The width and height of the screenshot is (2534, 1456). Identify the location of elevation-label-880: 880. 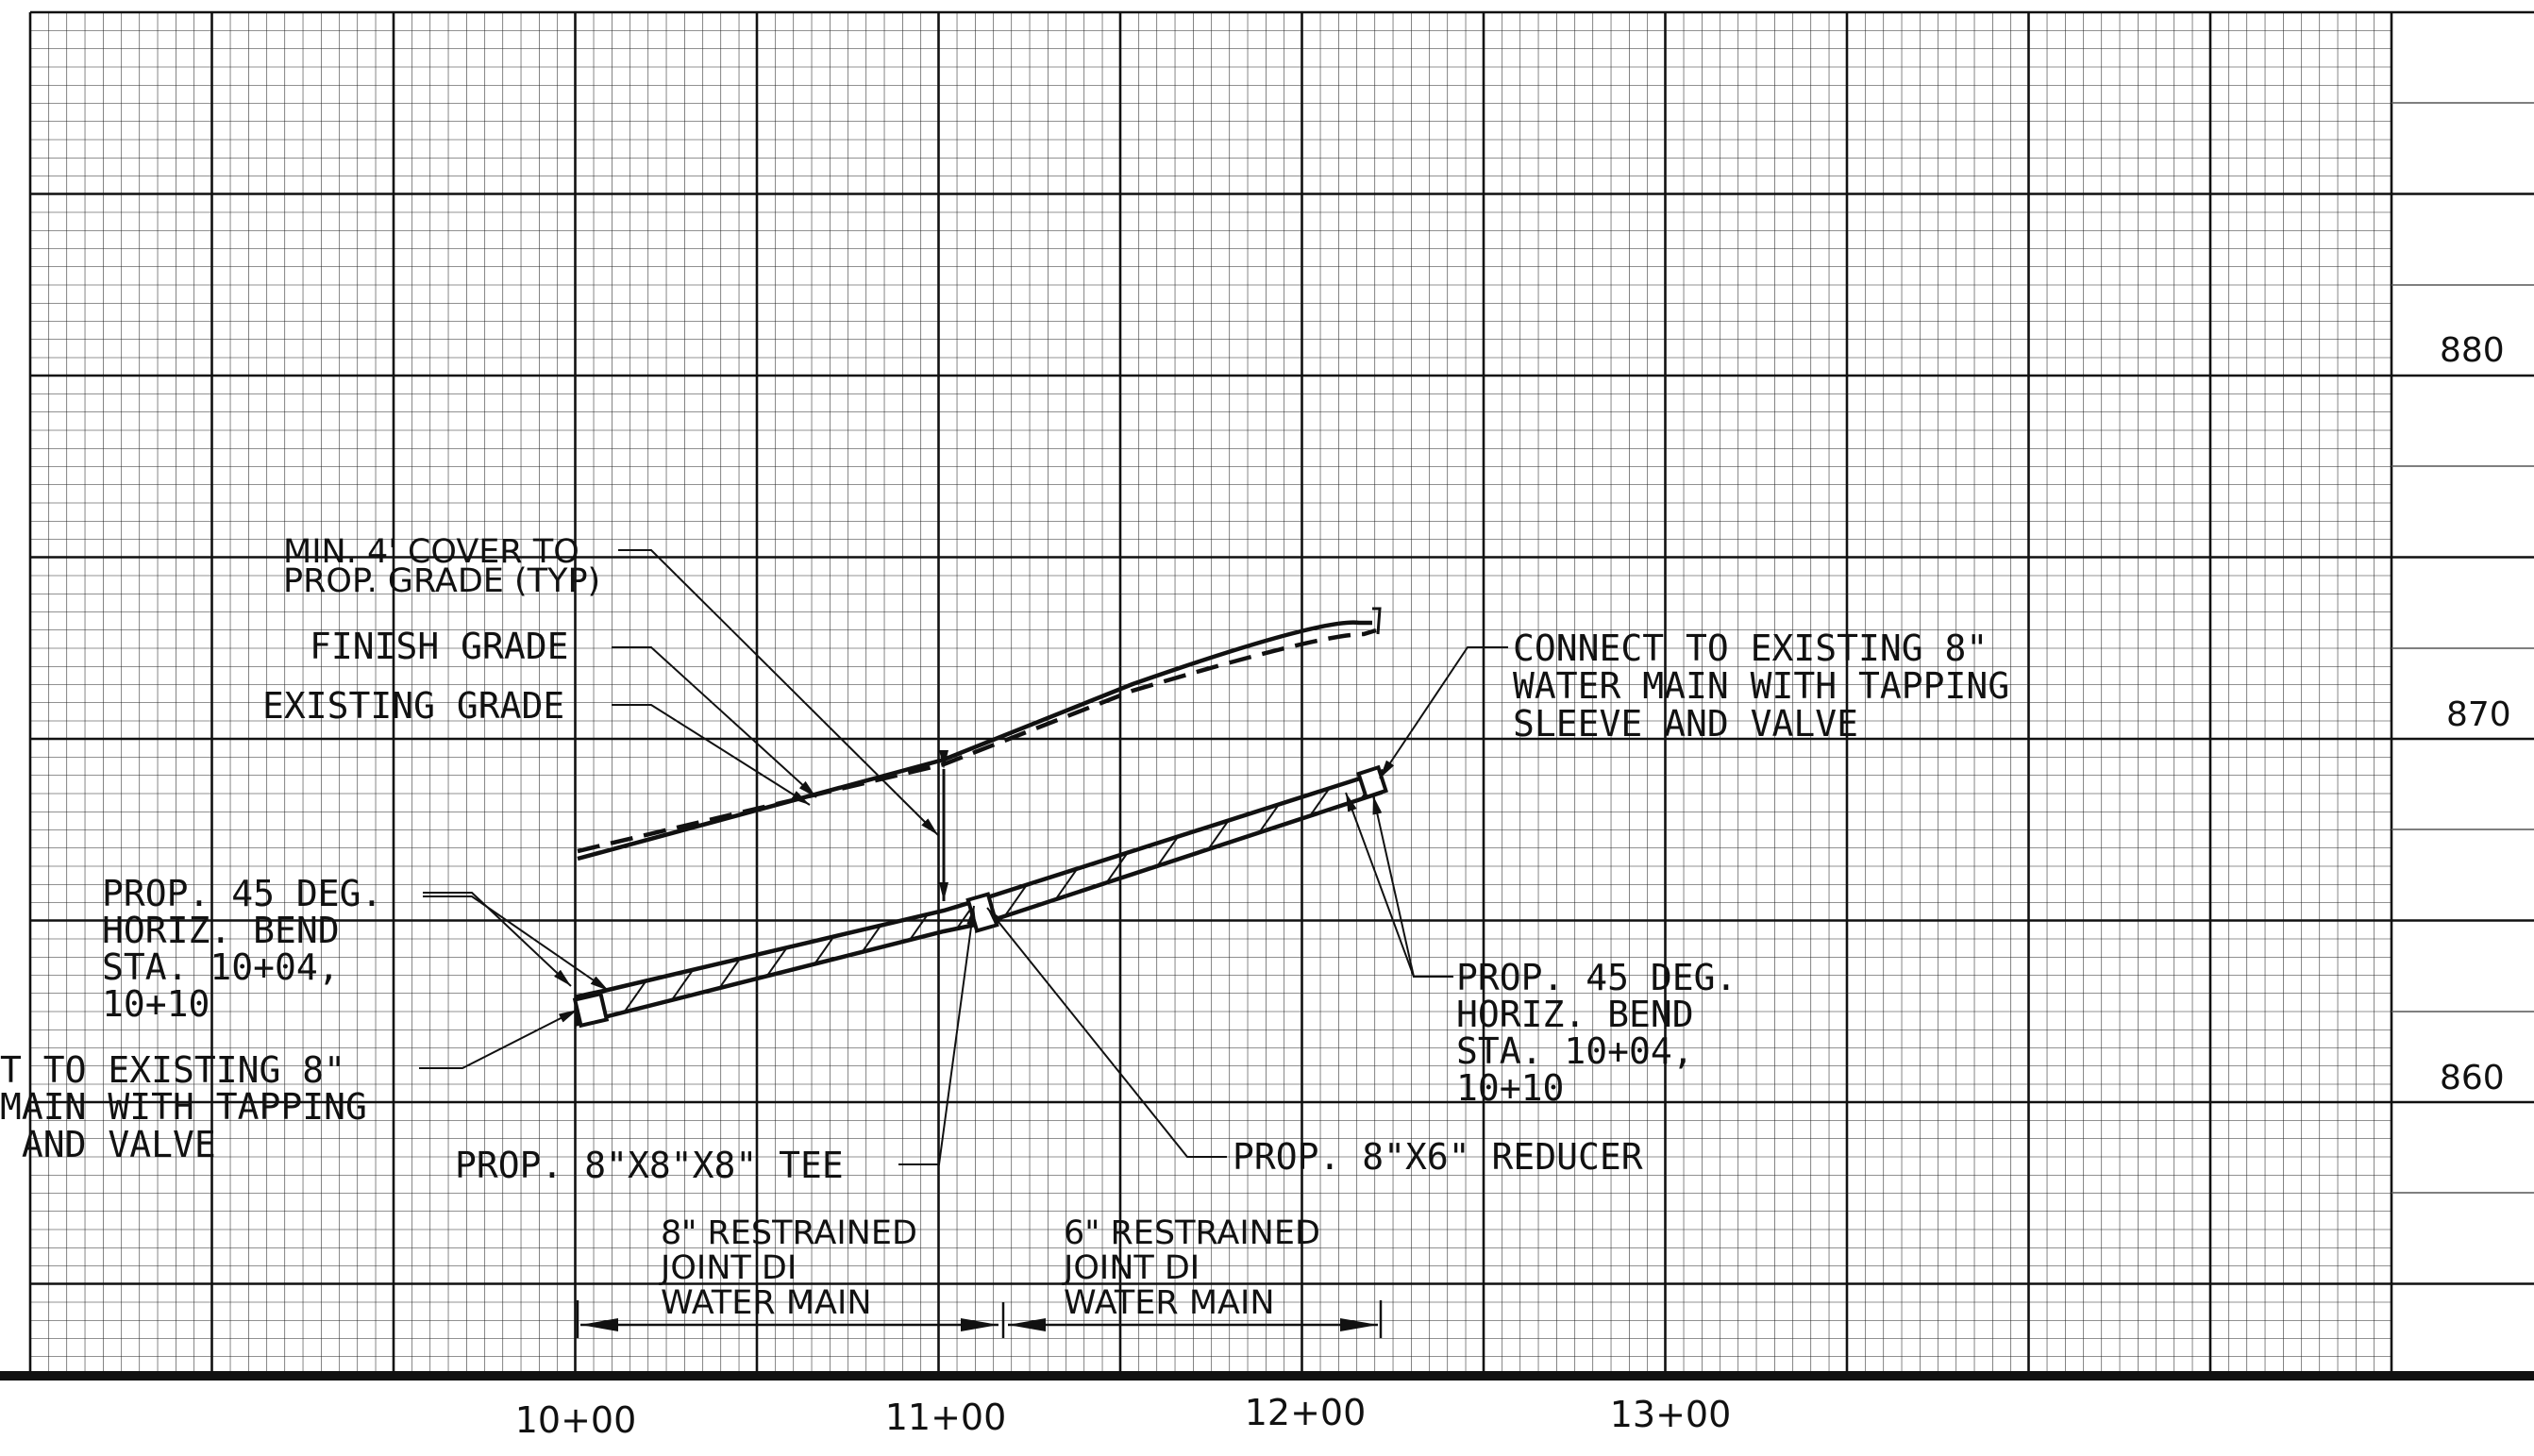
(2473, 351).